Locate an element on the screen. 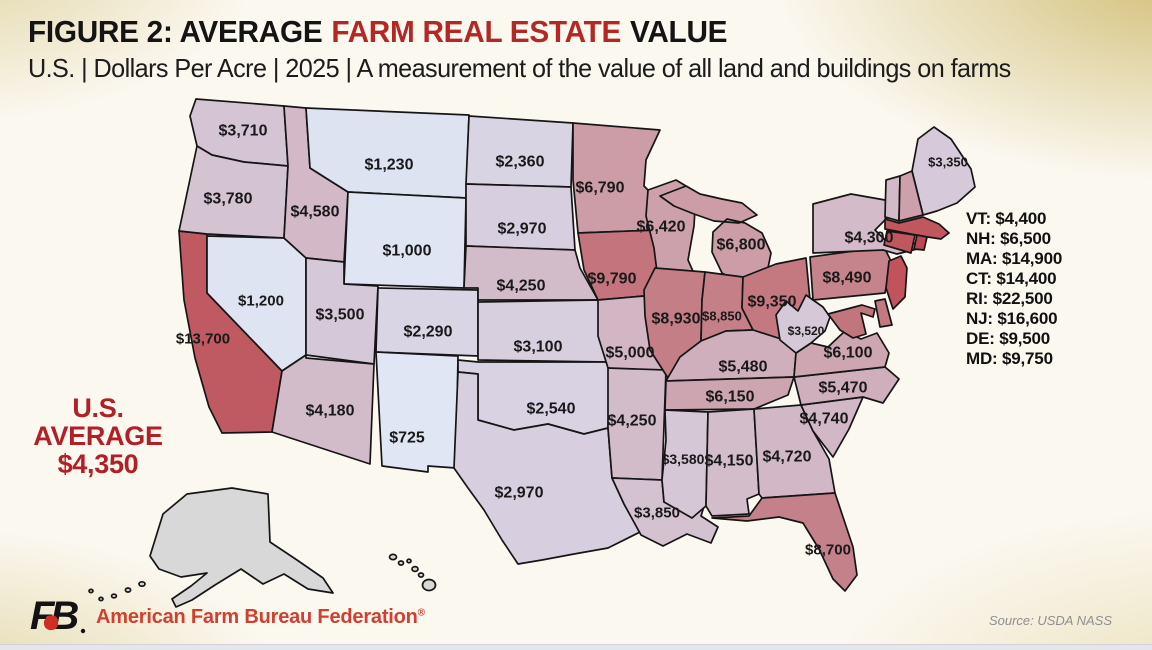 The image size is (1152, 650). state-label-tx: $2,970 is located at coordinates (519, 493).